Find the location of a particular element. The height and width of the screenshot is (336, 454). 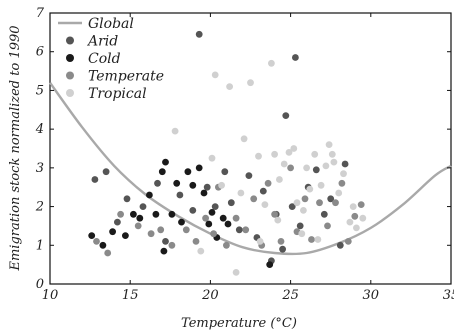

legend-temperate-swatch is located at coordinates (70, 75).